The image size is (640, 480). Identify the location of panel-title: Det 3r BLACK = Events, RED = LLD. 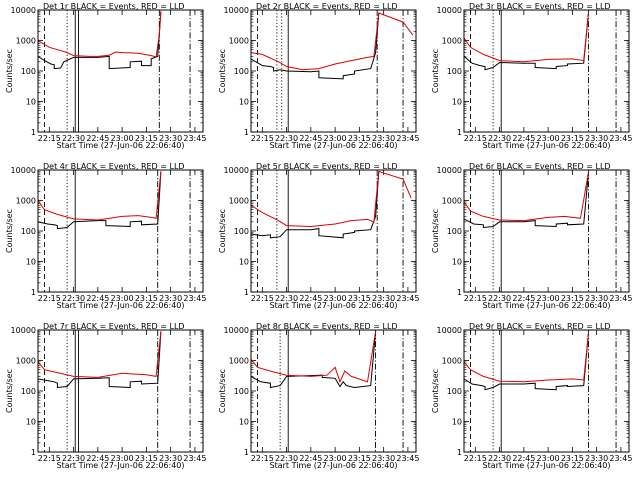
(540, 6).